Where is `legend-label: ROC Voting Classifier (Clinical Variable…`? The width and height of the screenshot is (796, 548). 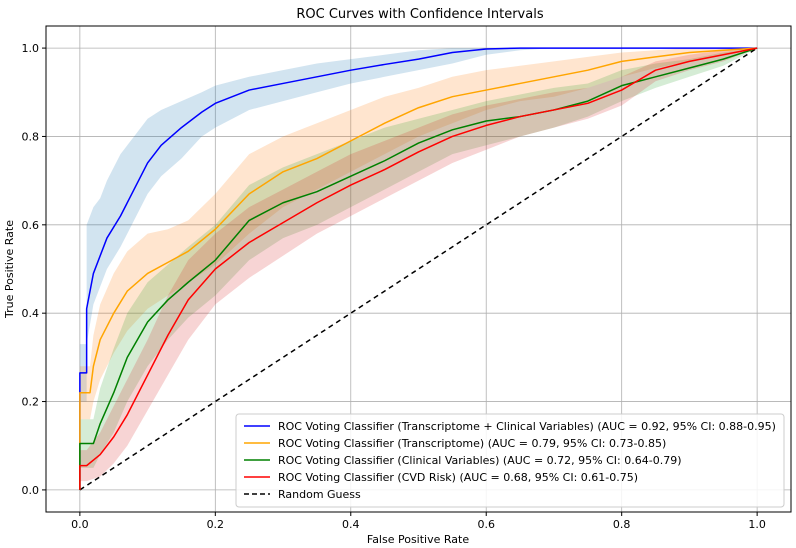 legend-label: ROC Voting Classifier (Clinical Variable… is located at coordinates (479, 460).